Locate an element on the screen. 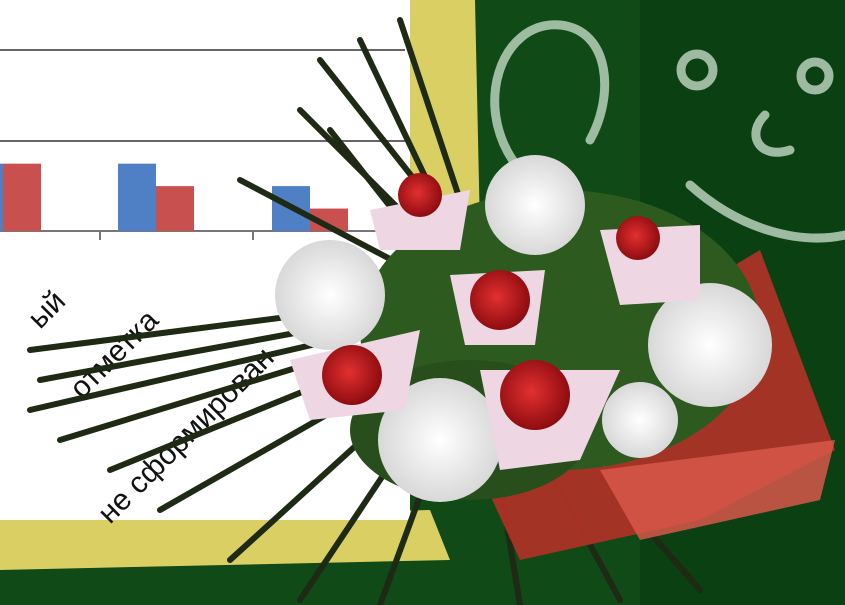 This screenshot has height=605, width=845. bar-series0-cat1 is located at coordinates (137, 197).